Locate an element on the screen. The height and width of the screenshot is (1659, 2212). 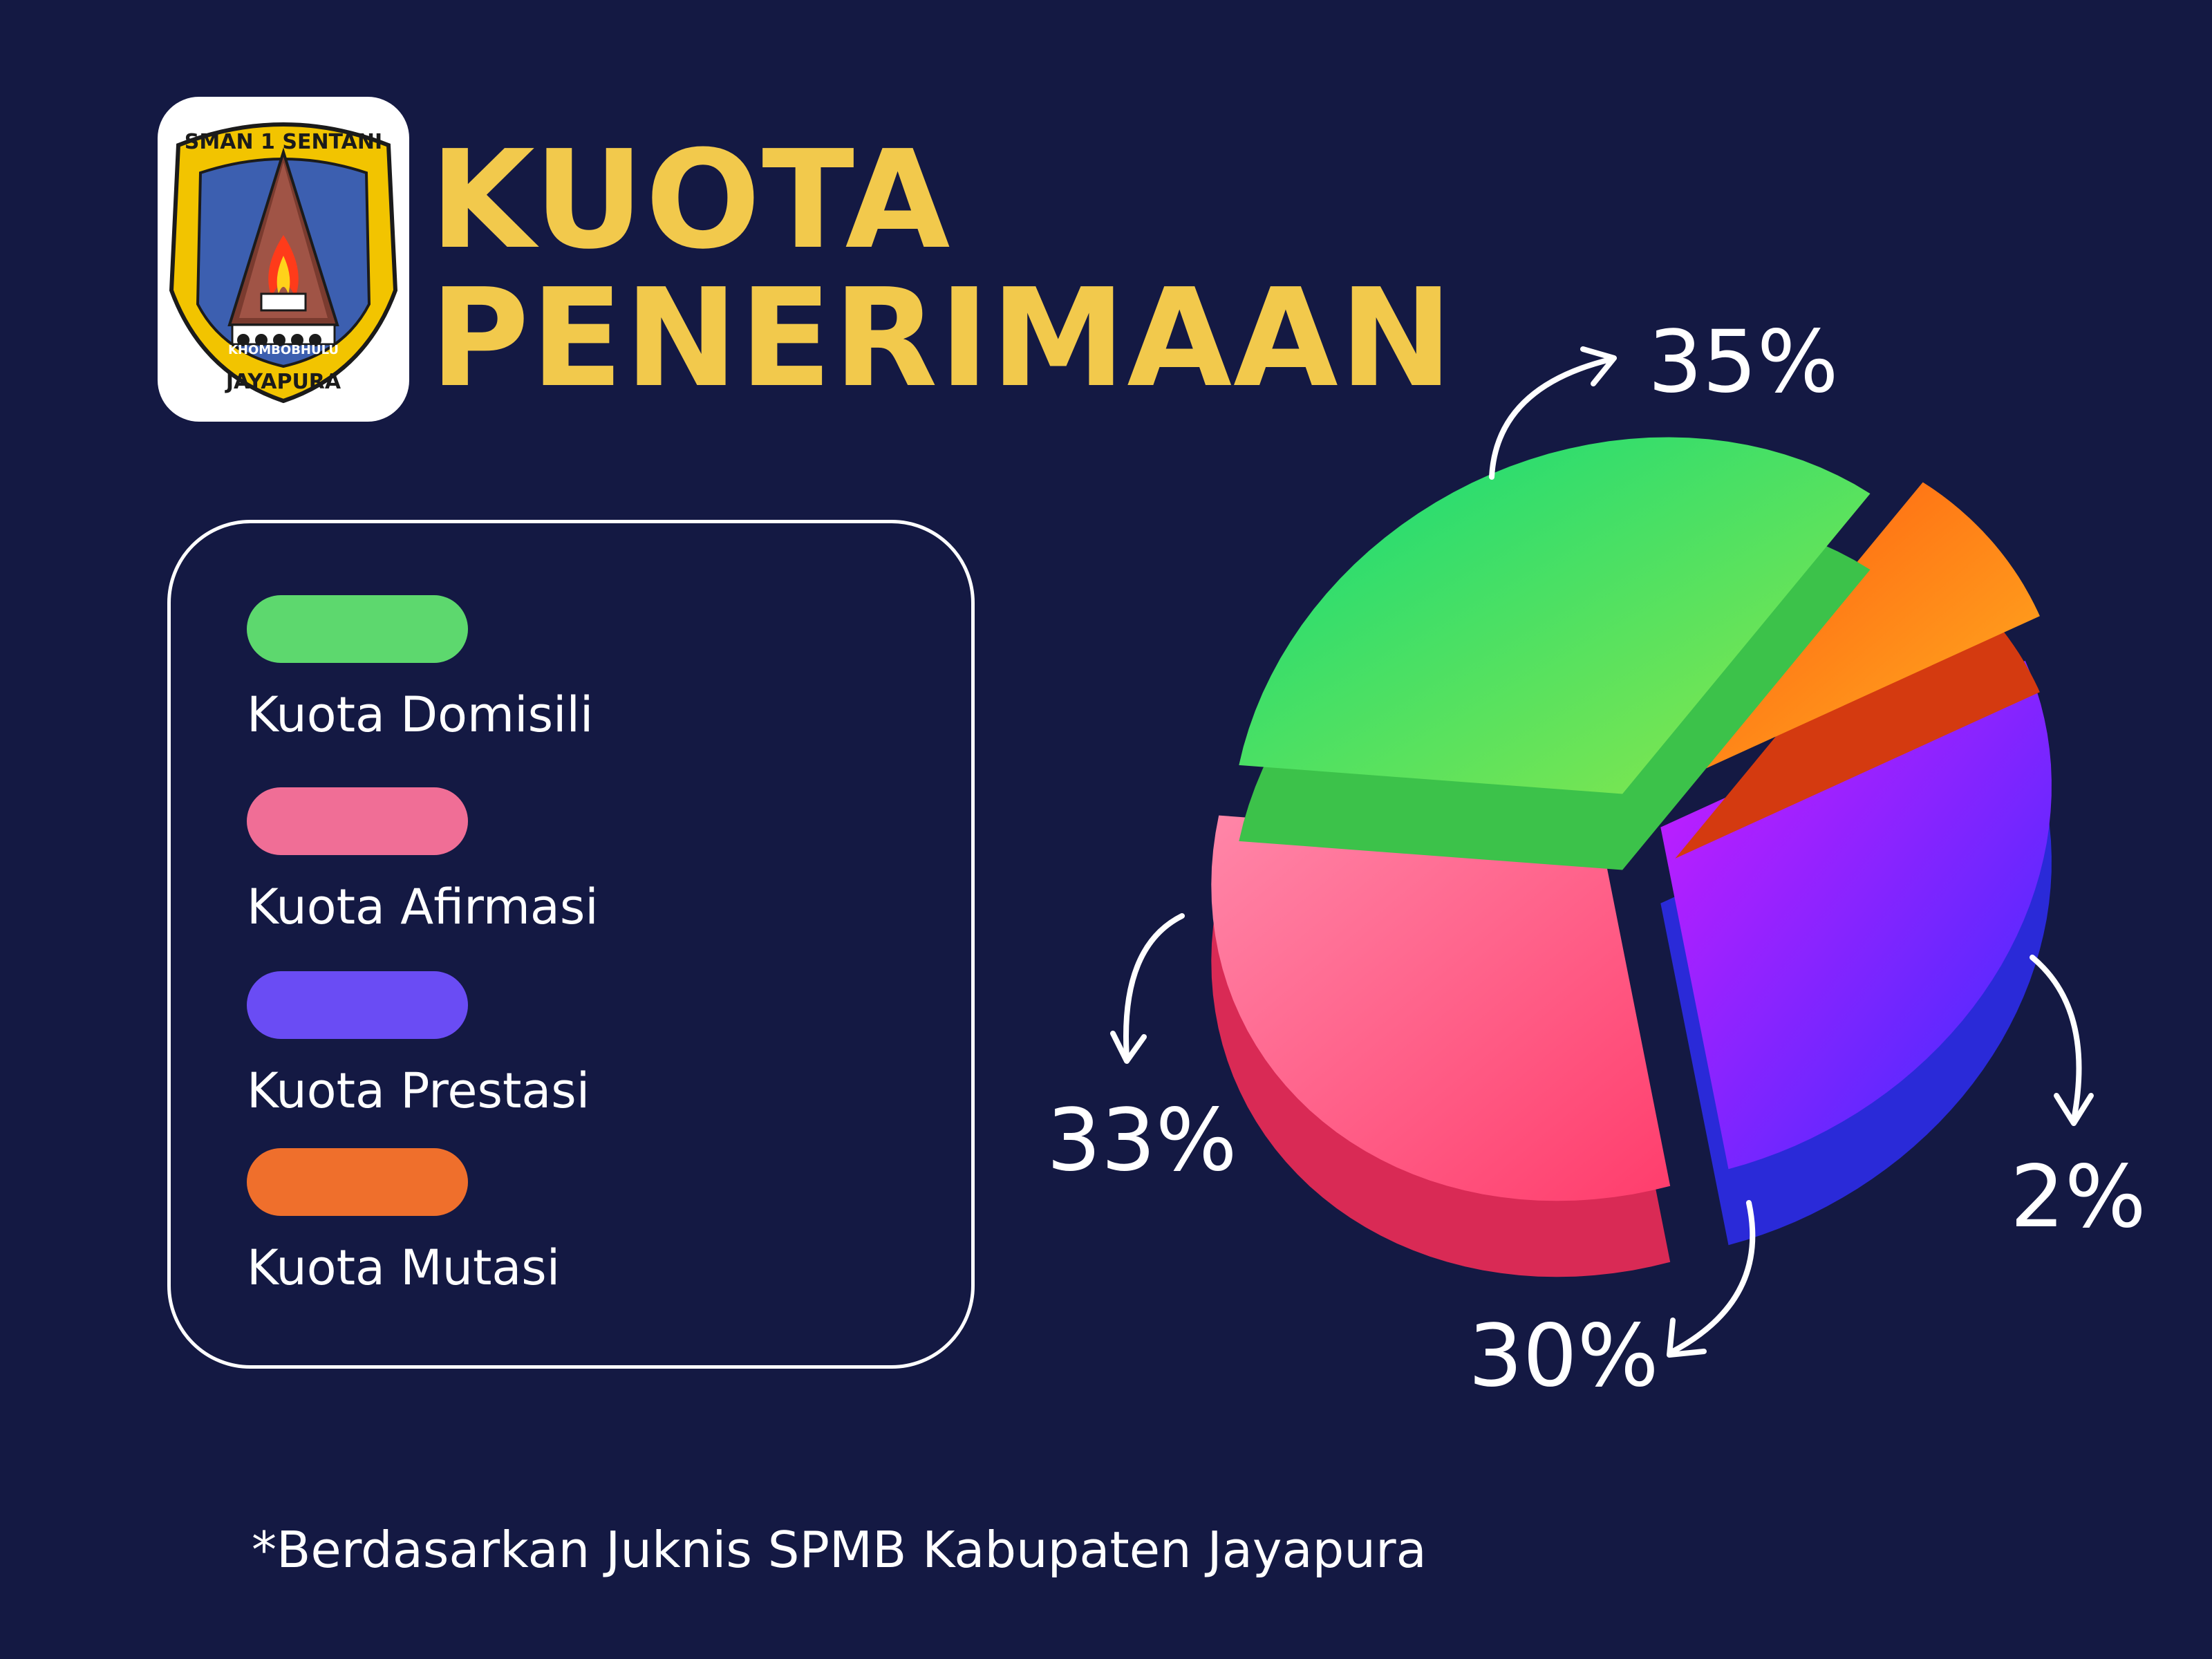
title-line-1: KUOTA is located at coordinates (691, 201).